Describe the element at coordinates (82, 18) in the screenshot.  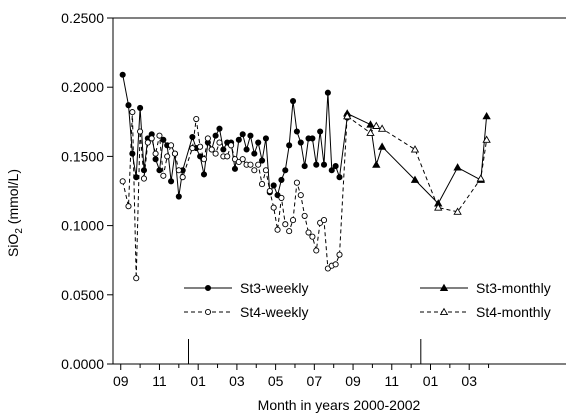
I see `y-tick-label: 0.2500` at that location.